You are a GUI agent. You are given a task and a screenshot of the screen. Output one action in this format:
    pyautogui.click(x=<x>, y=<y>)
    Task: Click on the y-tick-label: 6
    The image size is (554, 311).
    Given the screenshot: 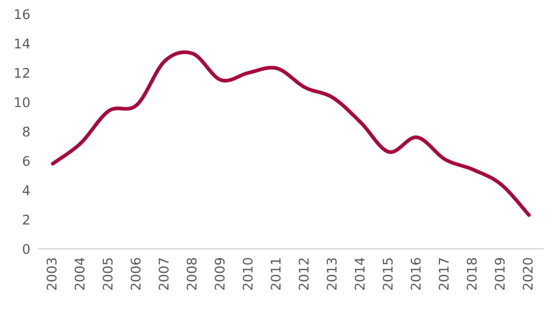 What is the action you would take?
    pyautogui.click(x=26, y=161)
    